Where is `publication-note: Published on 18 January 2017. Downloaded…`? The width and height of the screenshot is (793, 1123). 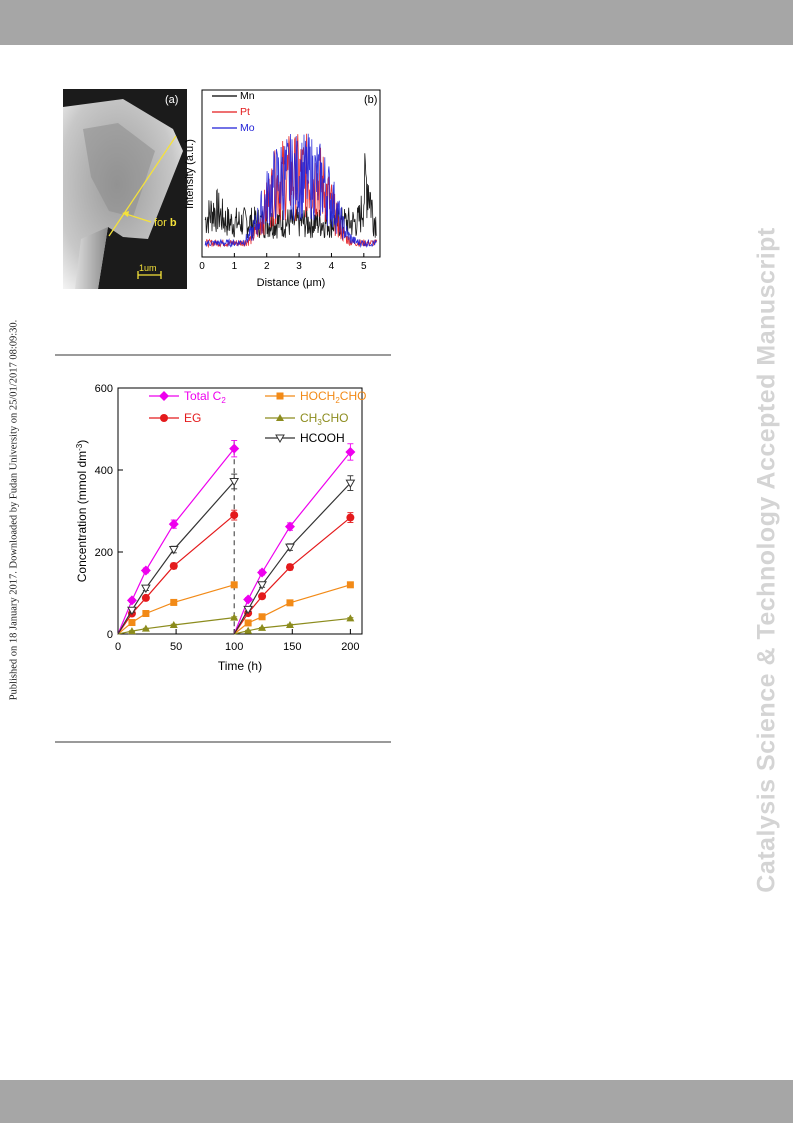
publication-note: Published on 18 January 2017. Downloaded… is located at coordinates (14, 510).